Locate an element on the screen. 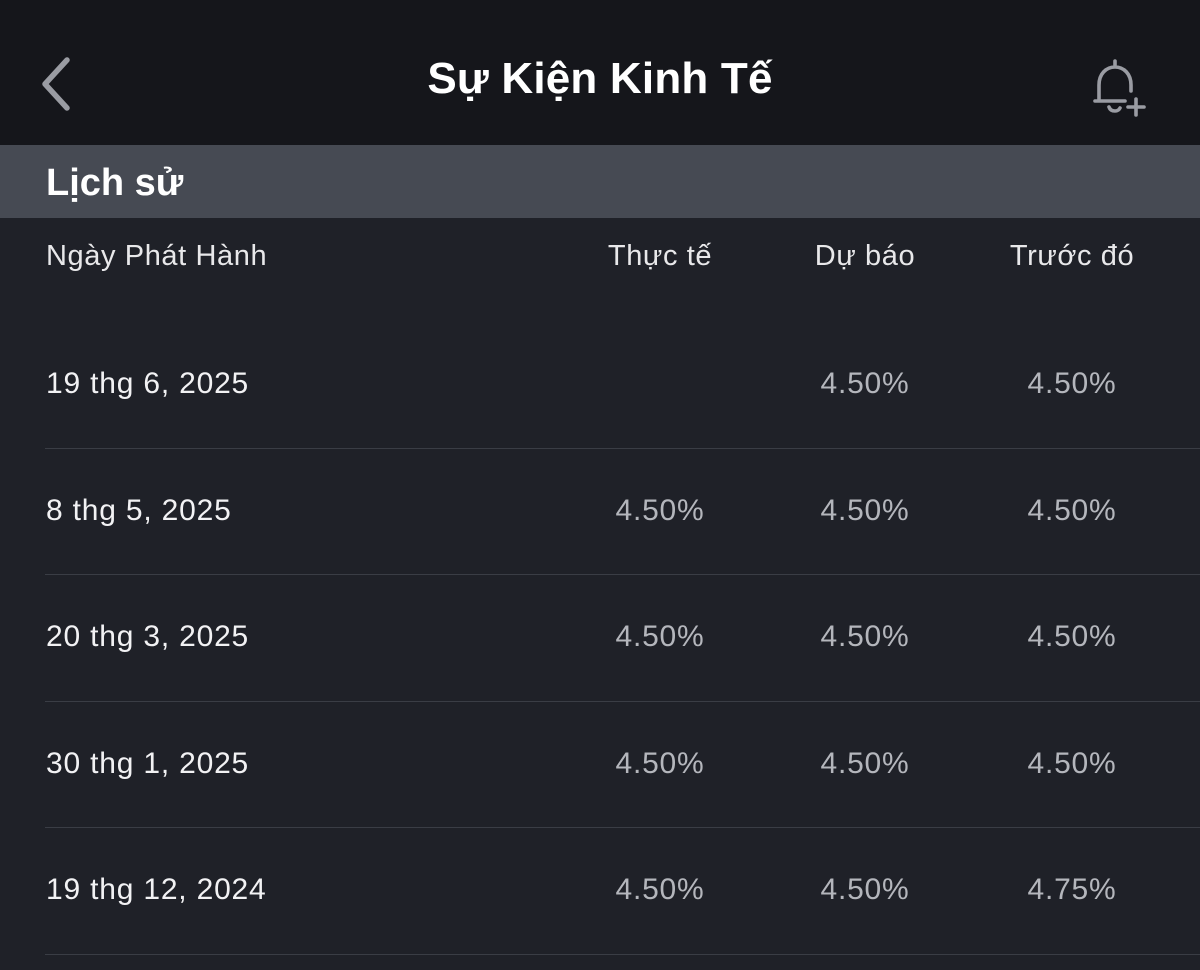 The image size is (1200, 970). row-date: 20 thg 3, 2025 is located at coordinates (148, 636).